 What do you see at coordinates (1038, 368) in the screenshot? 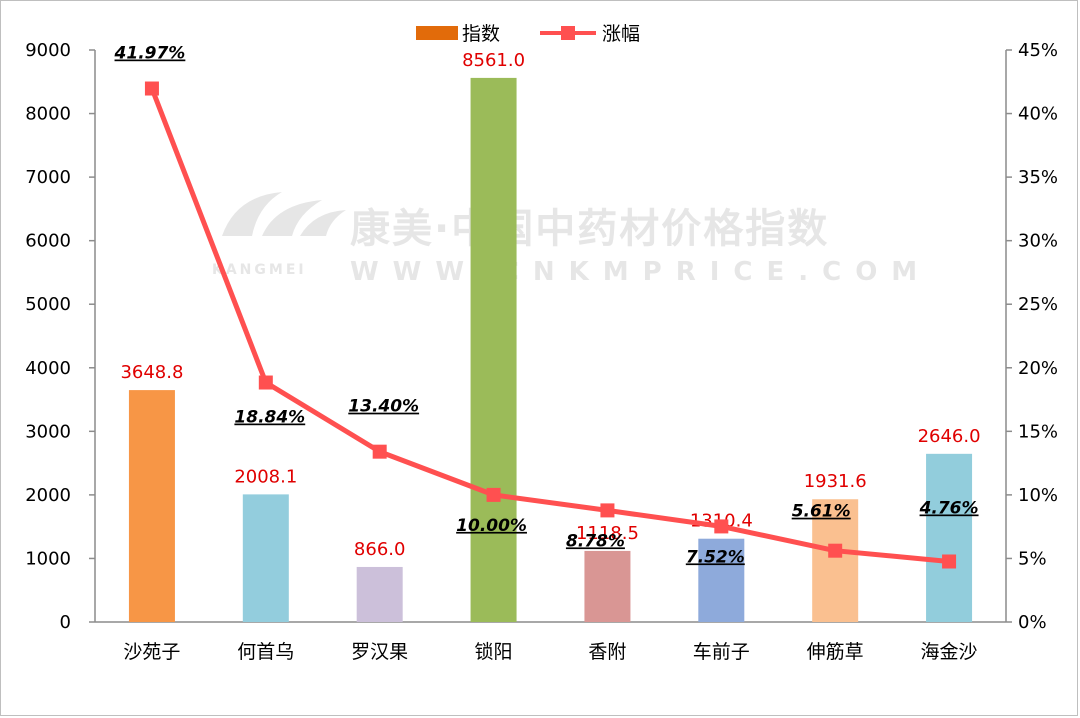
I see `right-tick-label: 20%` at bounding box center [1038, 368].